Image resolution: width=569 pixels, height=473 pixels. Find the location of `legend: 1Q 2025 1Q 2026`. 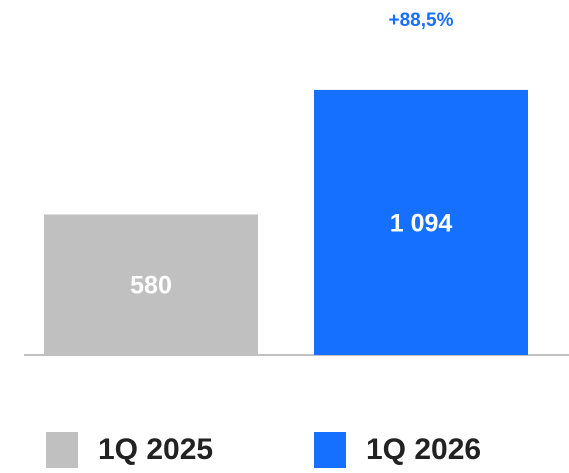

legend: 1Q 2025 1Q 2026 is located at coordinates (284, 450).